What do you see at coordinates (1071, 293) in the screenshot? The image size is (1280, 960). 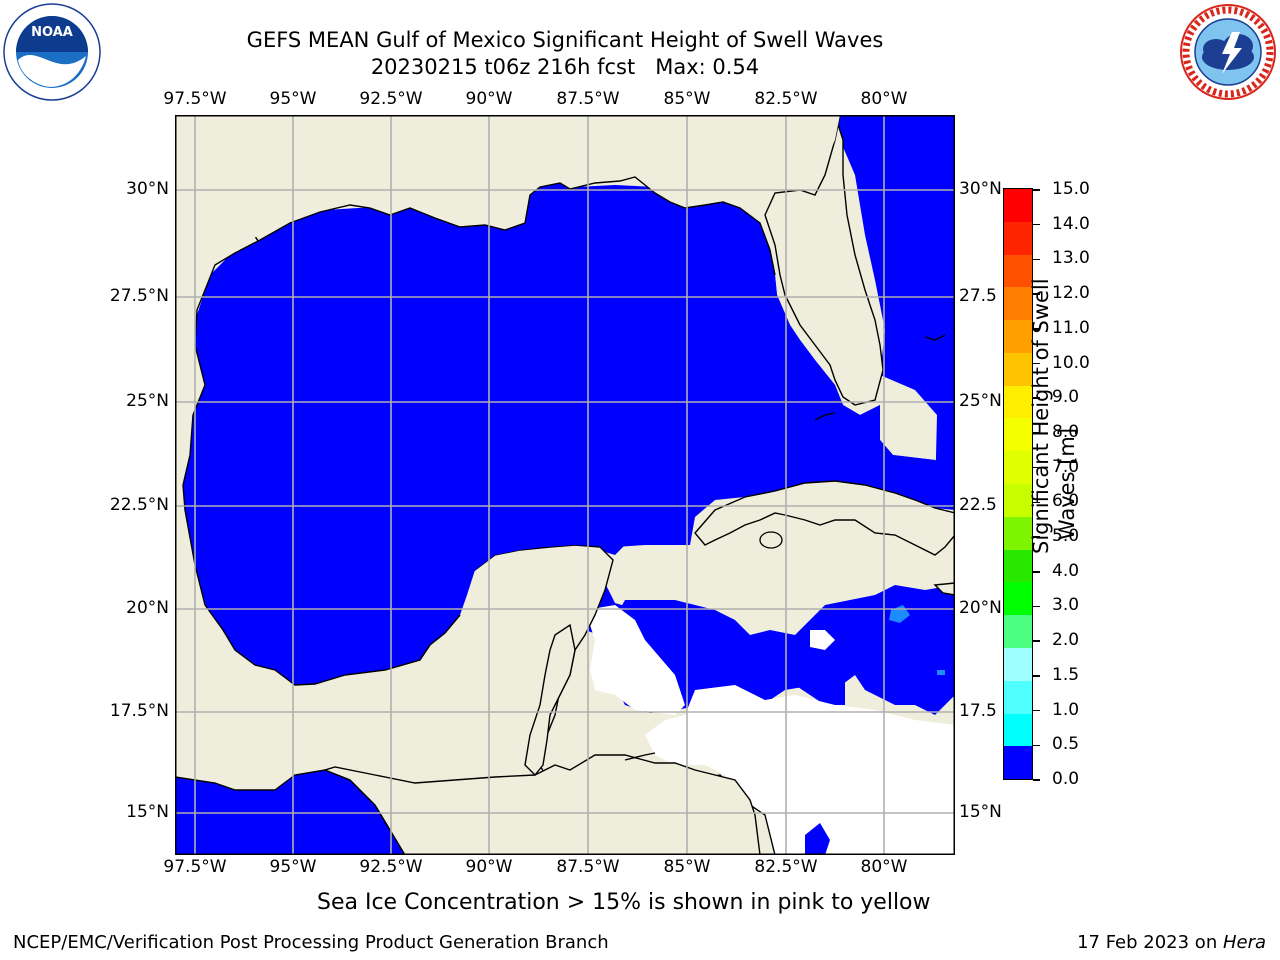 I see `colorbar-tick-label: 12.0` at bounding box center [1071, 293].